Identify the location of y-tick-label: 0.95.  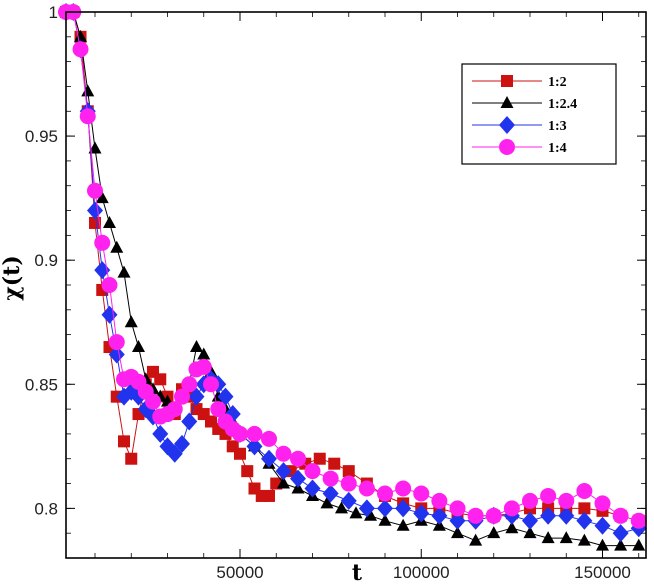
(41, 136).